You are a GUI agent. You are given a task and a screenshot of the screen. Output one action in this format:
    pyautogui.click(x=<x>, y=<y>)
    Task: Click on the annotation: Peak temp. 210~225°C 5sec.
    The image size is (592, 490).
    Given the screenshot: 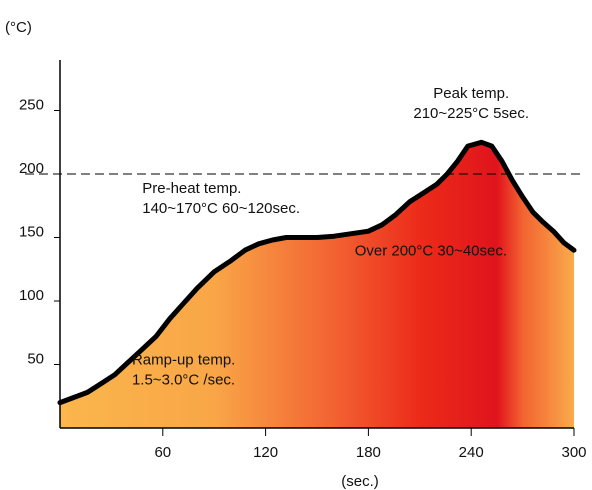 What is the action you would take?
    pyautogui.click(x=471, y=103)
    